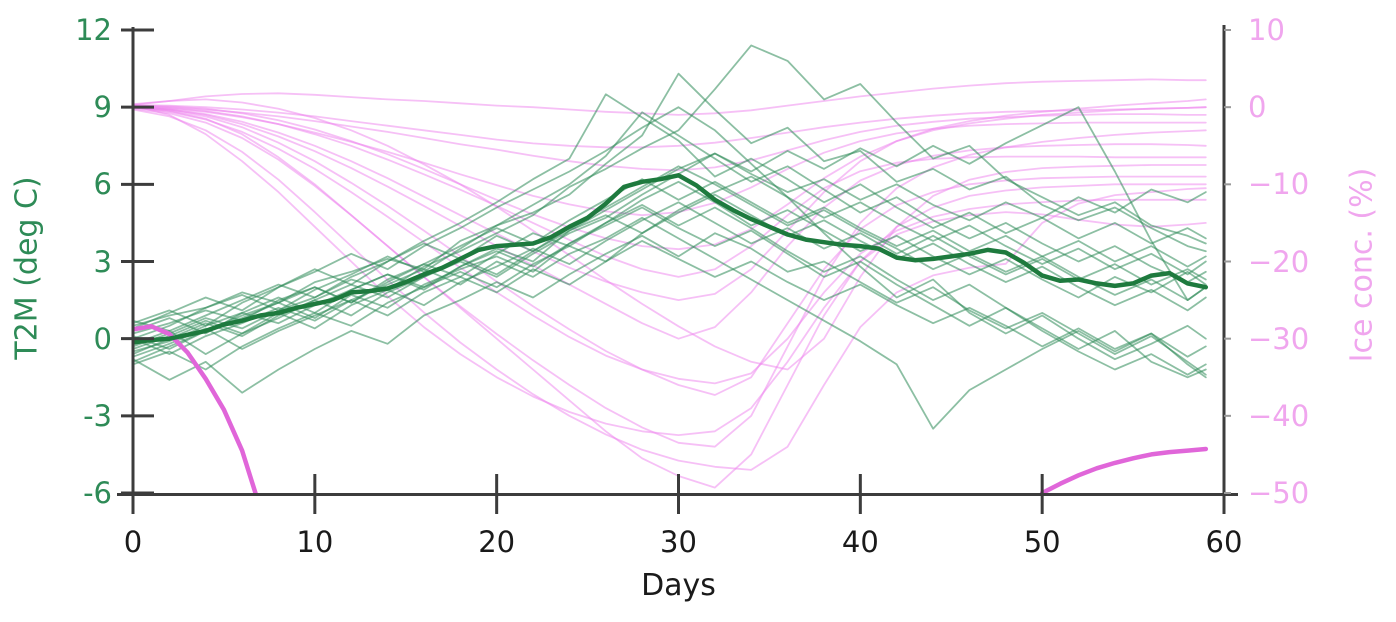  Describe the element at coordinates (1279, 338) in the screenshot. I see `y-right-tick-label: −30` at that location.